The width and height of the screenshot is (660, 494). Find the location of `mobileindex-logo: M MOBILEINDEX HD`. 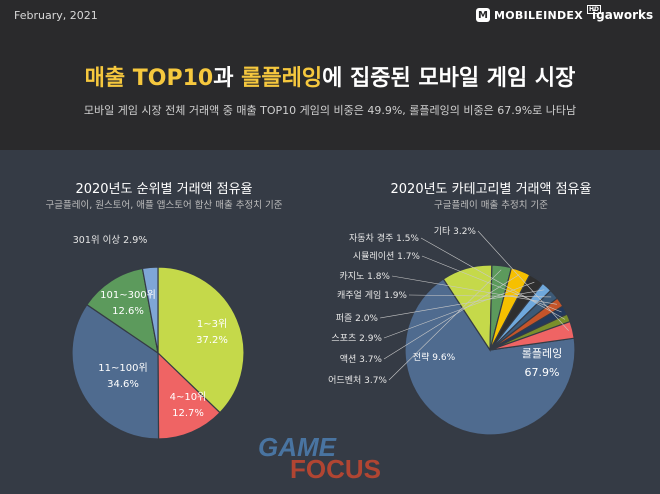

mobileindex-logo: M MOBILEINDEX HD is located at coordinates (539, 13).